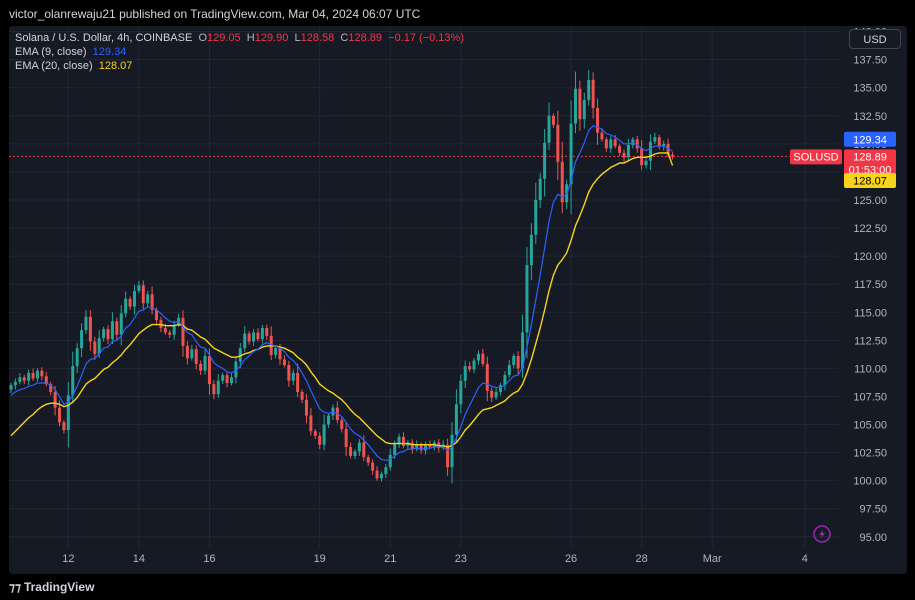 This screenshot has width=915, height=600. What do you see at coordinates (457, 587) in the screenshot?
I see `footer: ⁊⁊ TradingView` at bounding box center [457, 587].